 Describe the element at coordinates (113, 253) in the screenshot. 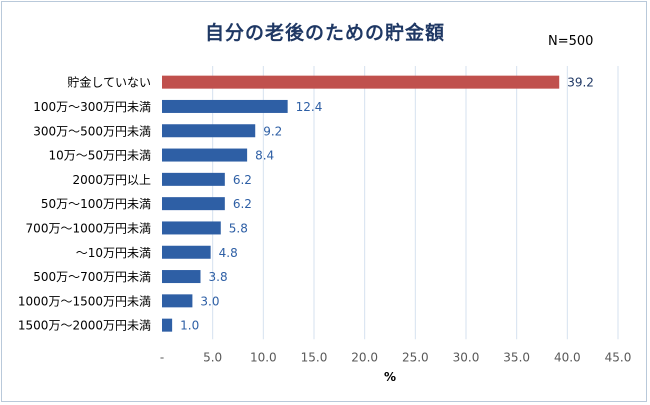

I see `category-label: ～10万円未満` at that location.